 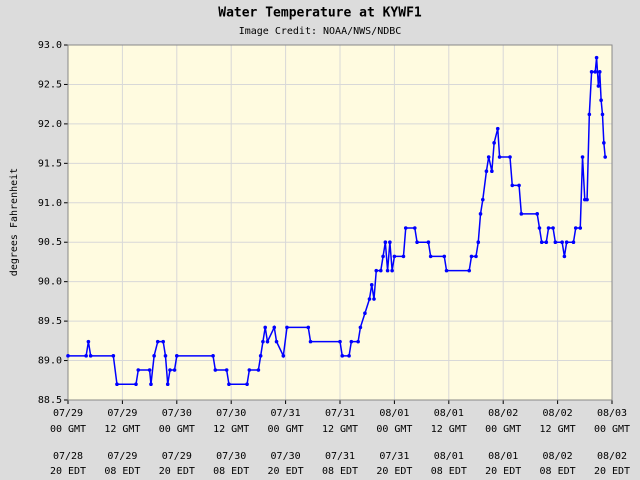 What do you see at coordinates (320, 31) in the screenshot?
I see `chart-subtitle: Image Credit: NOAA/NWS/NDBC` at bounding box center [320, 31].